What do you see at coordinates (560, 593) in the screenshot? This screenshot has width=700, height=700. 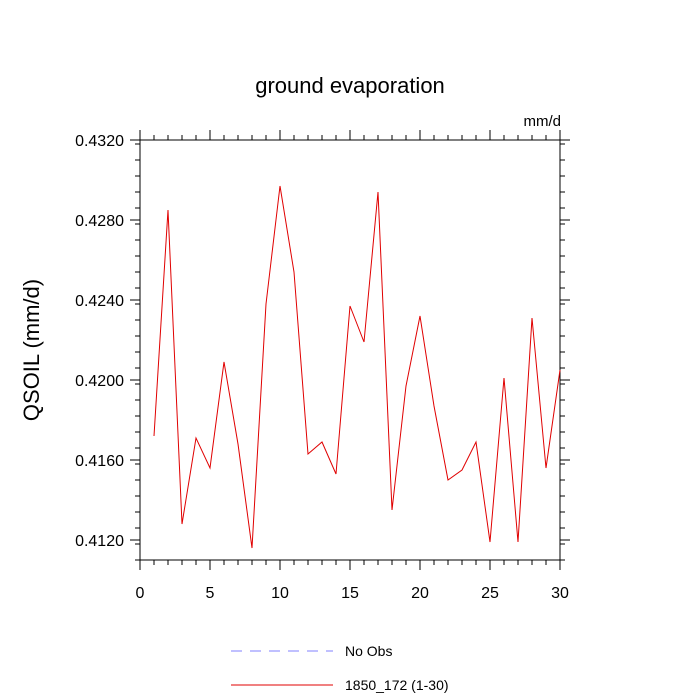 I see `x-tick-label: 30` at bounding box center [560, 593].